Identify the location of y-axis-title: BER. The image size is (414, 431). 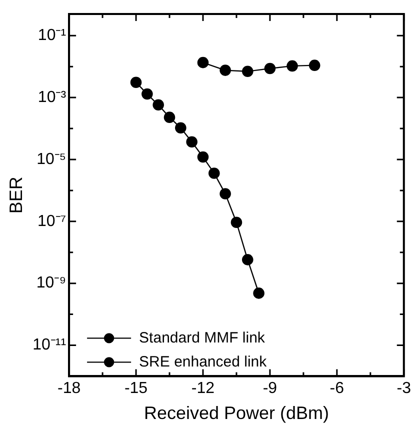
(16, 195).